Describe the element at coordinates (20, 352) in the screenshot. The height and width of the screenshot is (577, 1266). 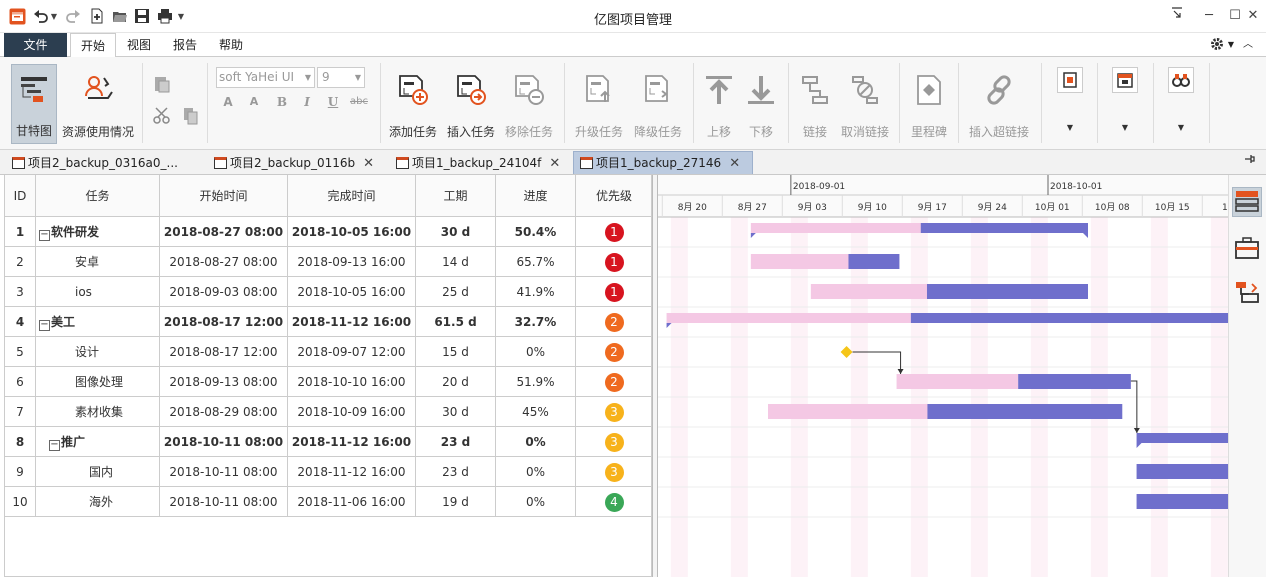
I see `task-id-cell: 5` at that location.